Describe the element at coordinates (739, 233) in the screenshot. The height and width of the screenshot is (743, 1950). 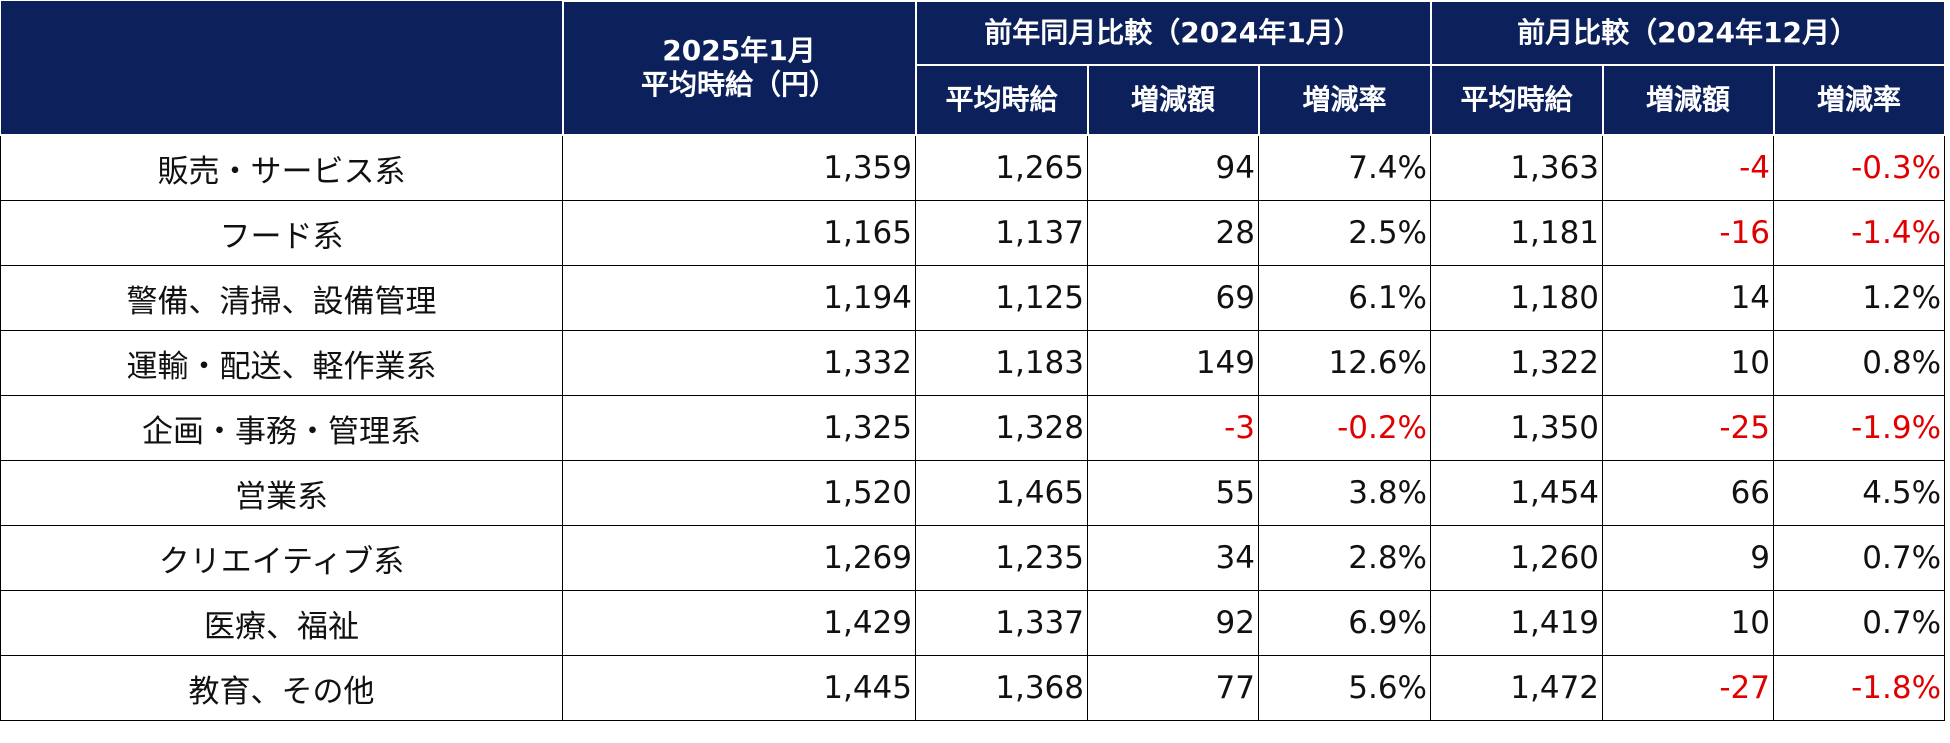
I see `value-cell: 1,165` at that location.